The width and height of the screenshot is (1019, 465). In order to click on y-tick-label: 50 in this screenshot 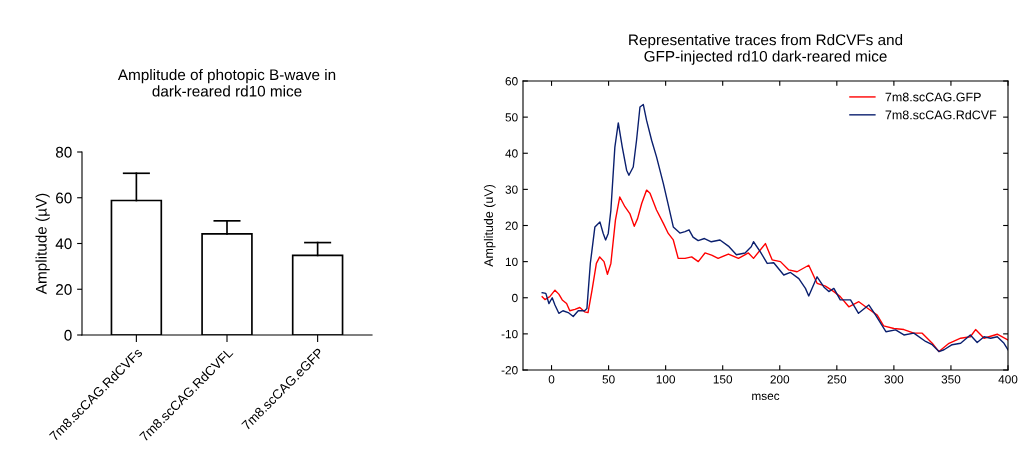, I will do `click(511, 117)`.